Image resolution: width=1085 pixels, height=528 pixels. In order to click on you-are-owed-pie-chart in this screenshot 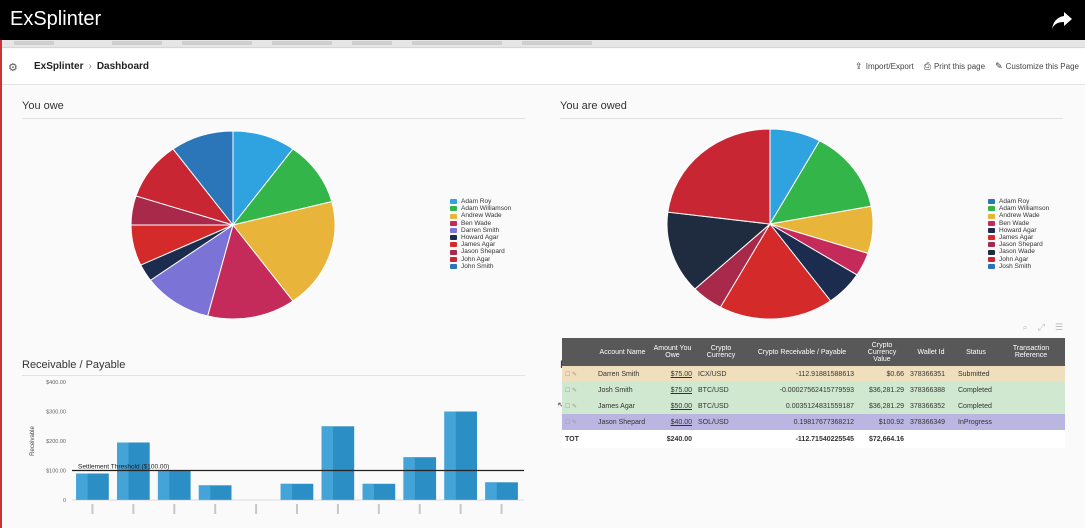, I will do `click(770, 224)`.